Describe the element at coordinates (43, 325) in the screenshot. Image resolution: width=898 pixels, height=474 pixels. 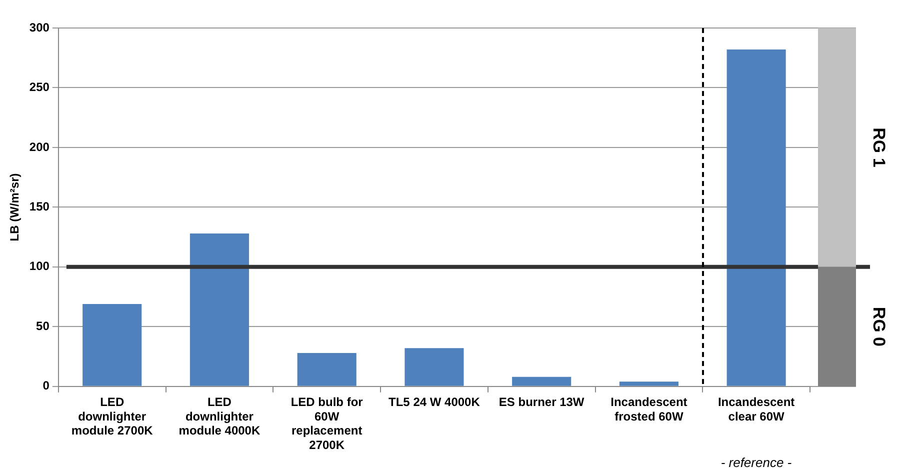
I see `y-tick-label: 50` at that location.